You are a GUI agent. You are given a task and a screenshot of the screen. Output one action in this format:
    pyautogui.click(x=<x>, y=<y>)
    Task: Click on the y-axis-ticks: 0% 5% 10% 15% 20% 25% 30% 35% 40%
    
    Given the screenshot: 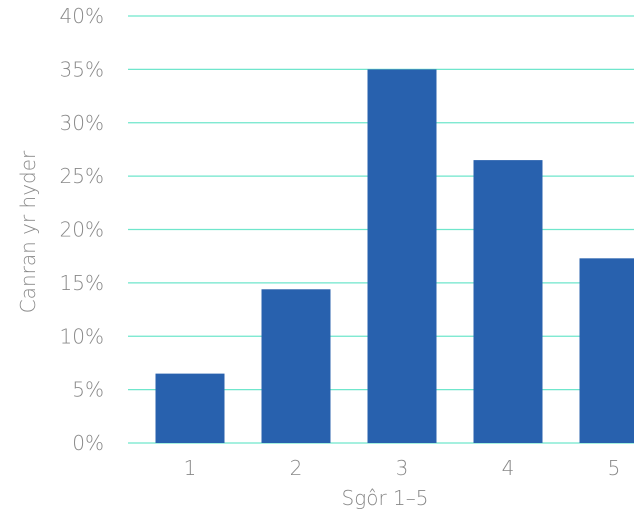 What is the action you would take?
    pyautogui.click(x=82, y=229)
    